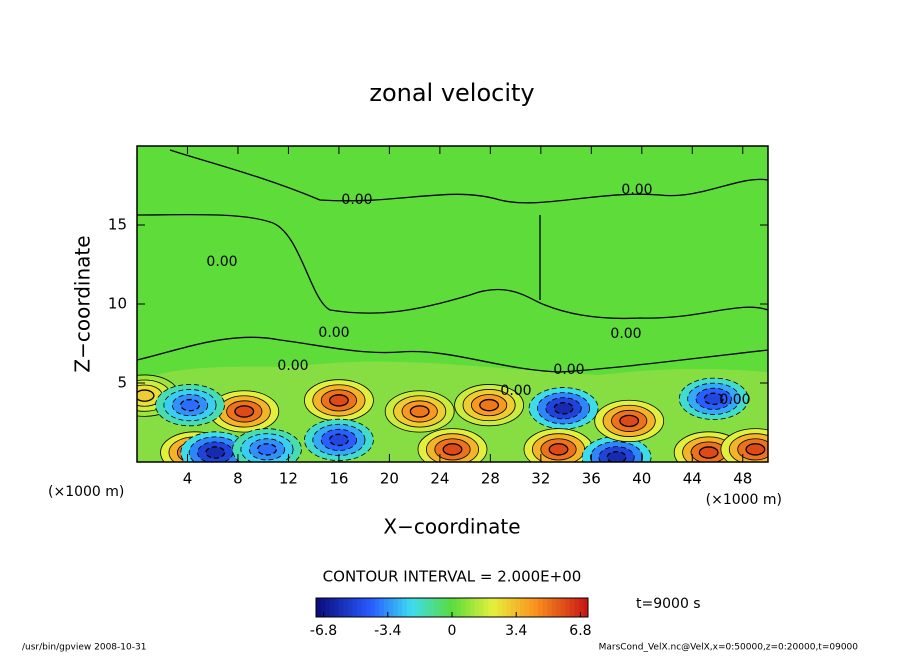 This screenshot has width=904, height=658. What do you see at coordinates (389, 479) in the screenshot?
I see `x-tick-label: 20` at bounding box center [389, 479].